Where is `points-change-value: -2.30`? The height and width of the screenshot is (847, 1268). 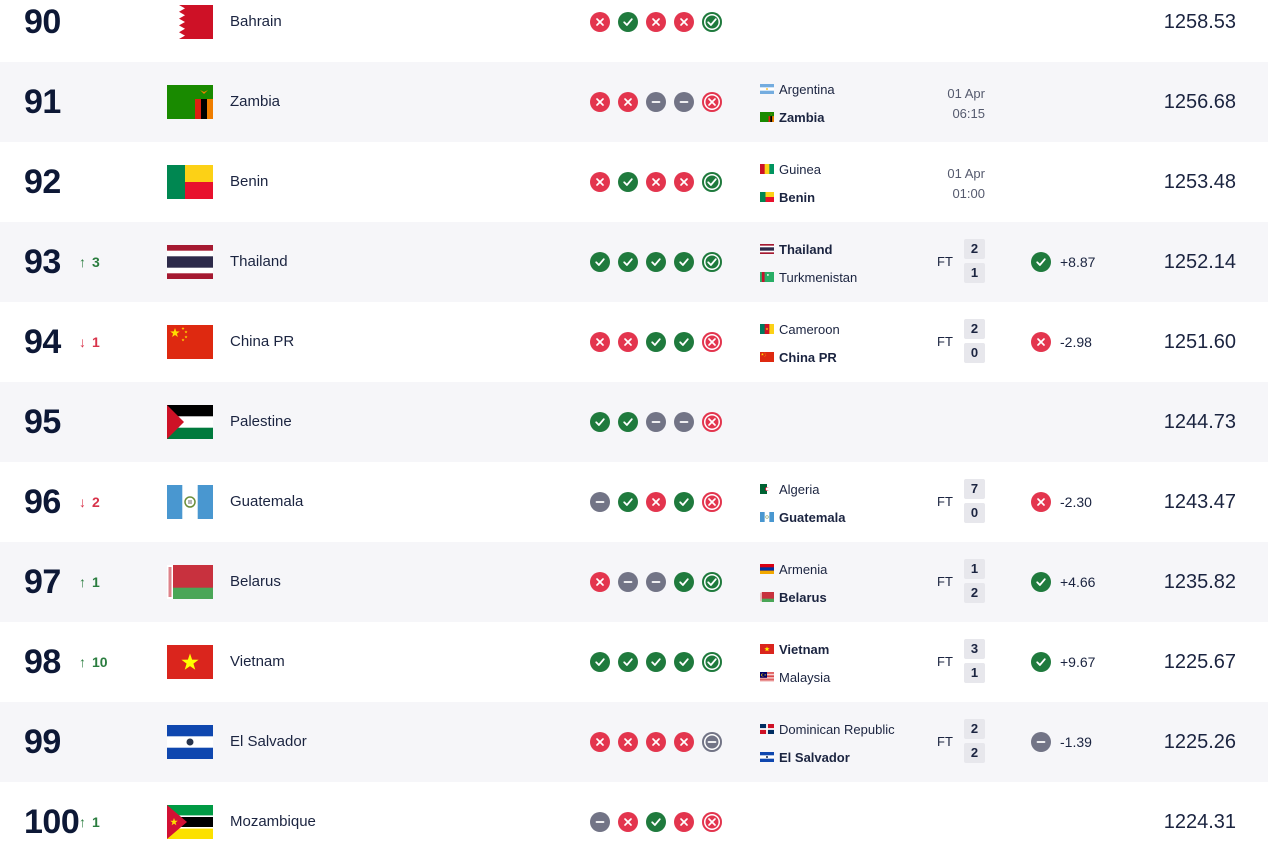 points-change-value: -2.30 is located at coordinates (1076, 502).